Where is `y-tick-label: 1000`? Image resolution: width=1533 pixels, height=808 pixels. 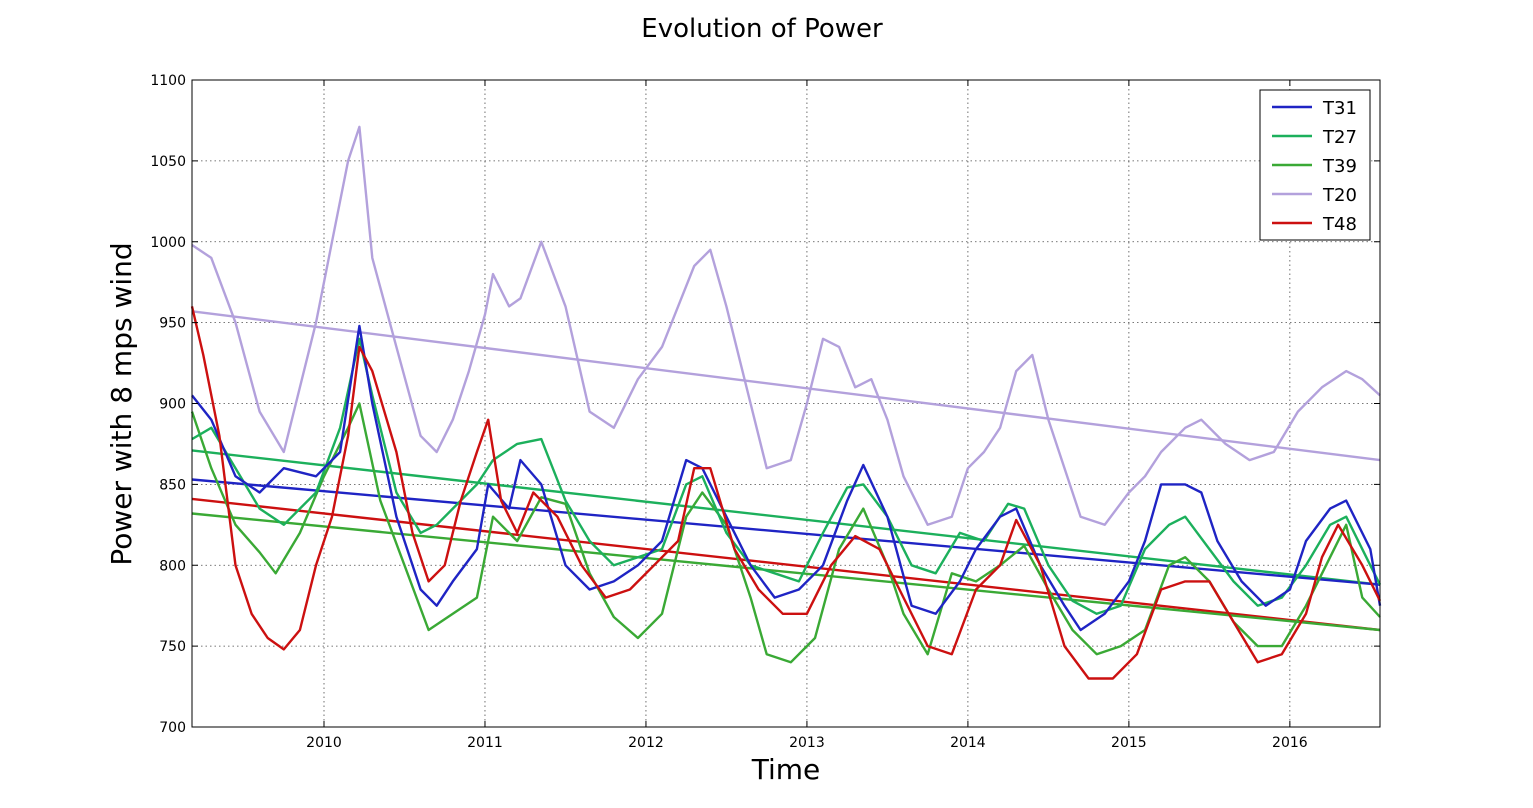
y-tick-label: 1000 is located at coordinates (168, 243).